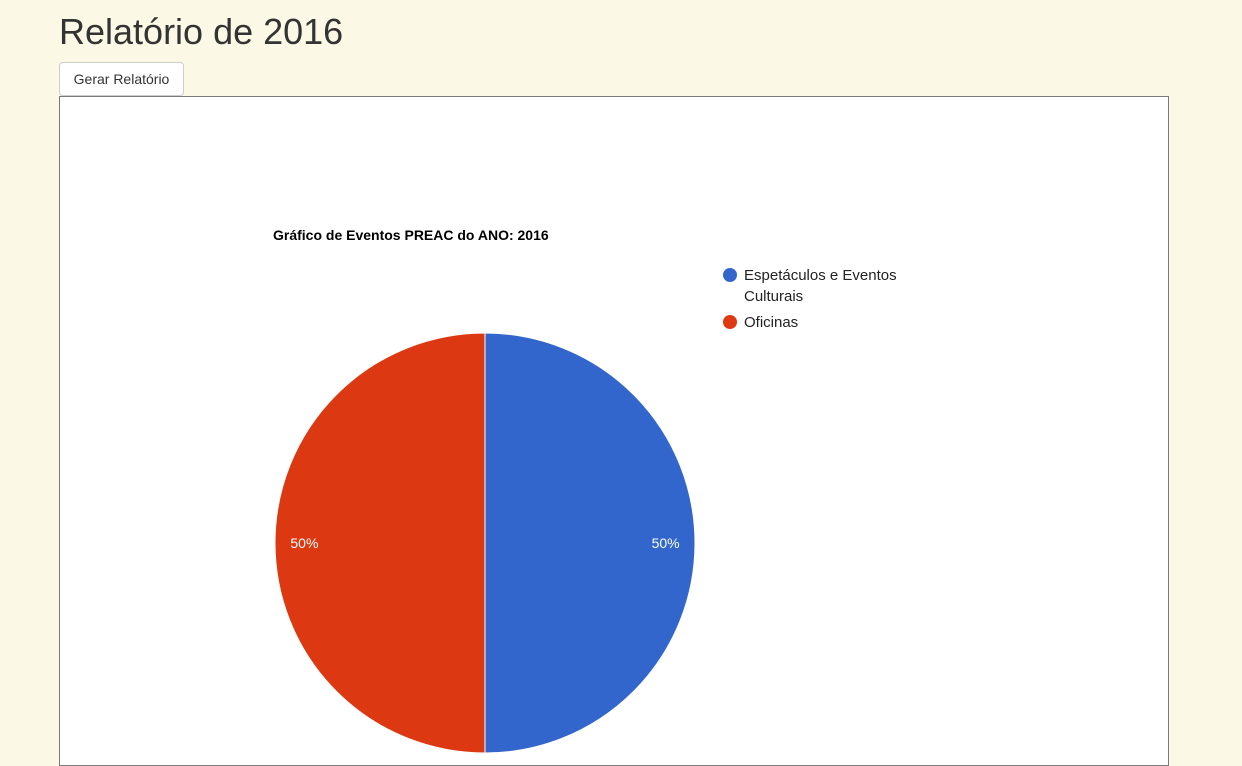  Describe the element at coordinates (411, 235) in the screenshot. I see `chart-title: Gráfico de Eventos PREAC do ANO: 2016` at that location.